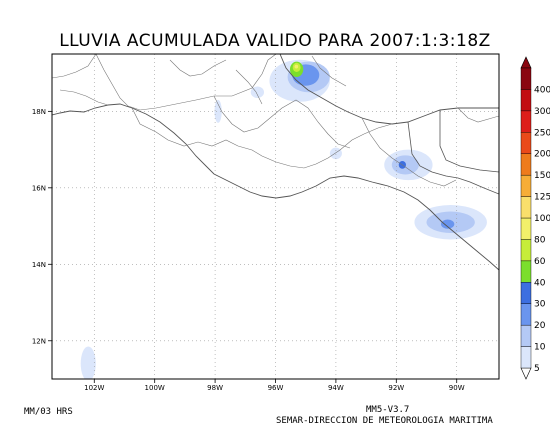 Image resolution: width=550 pixels, height=425 pixels. I want to click on agency-label: SEMAR-DIRECCION DE METEOROLOGIA MARITIMA, so click(384, 420).